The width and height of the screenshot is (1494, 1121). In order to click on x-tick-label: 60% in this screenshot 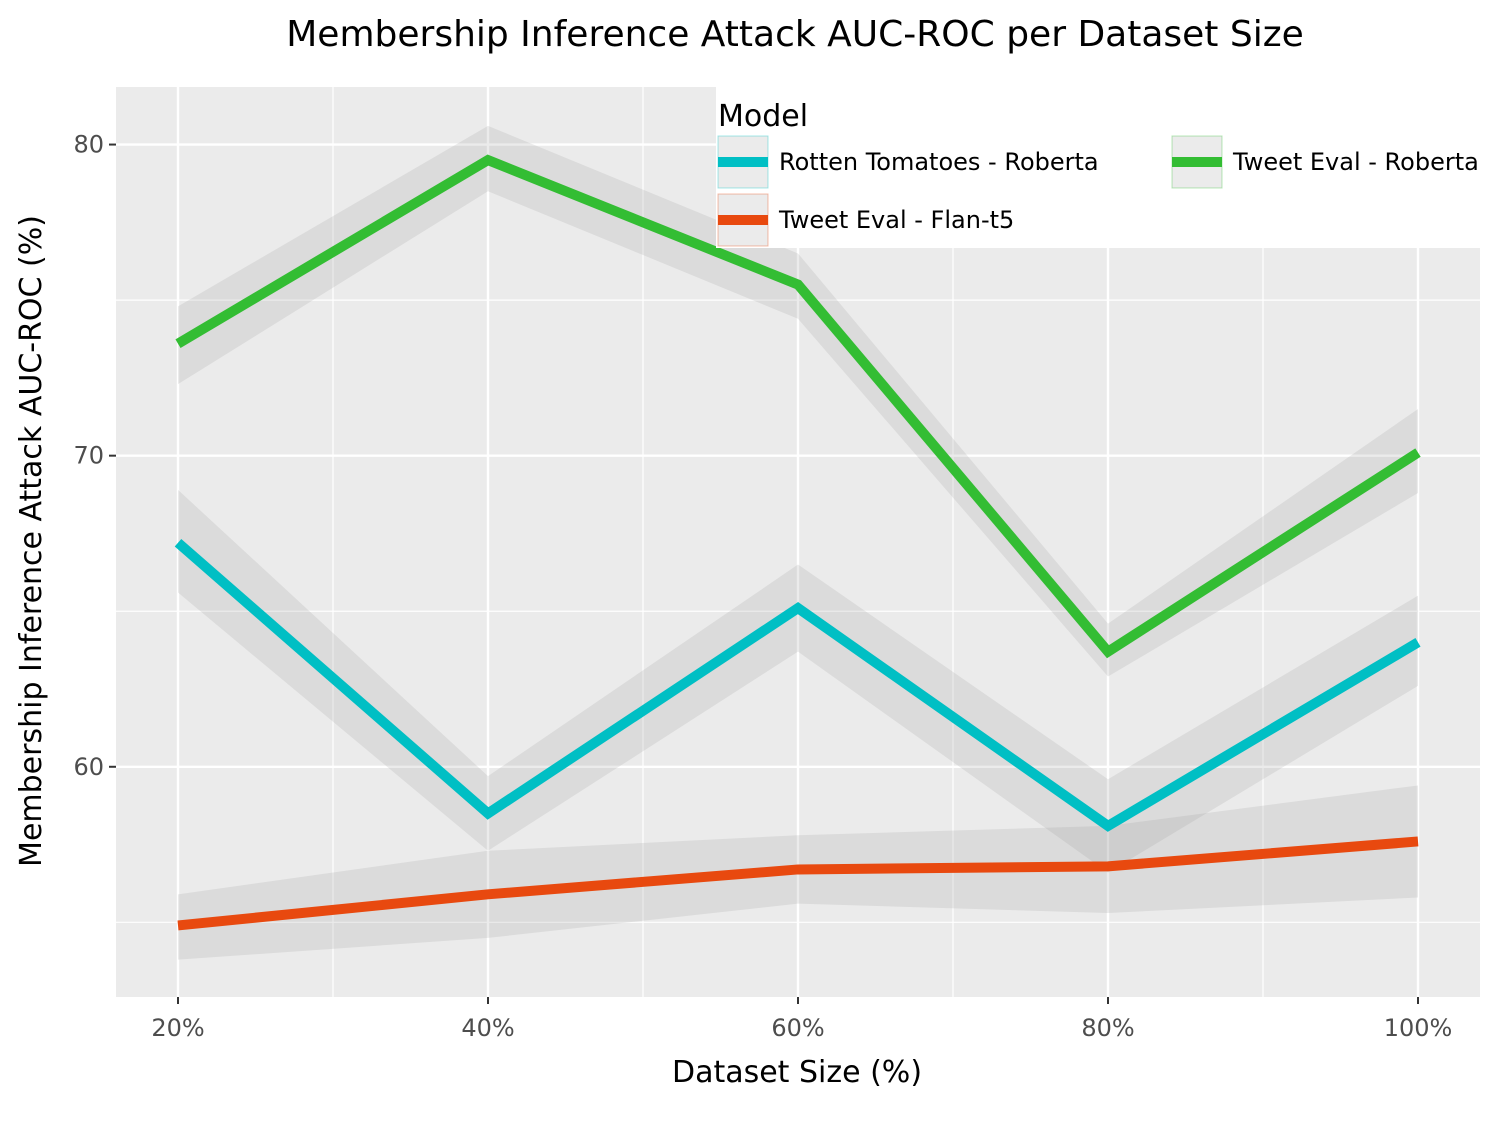, I will do `click(797, 1028)`.